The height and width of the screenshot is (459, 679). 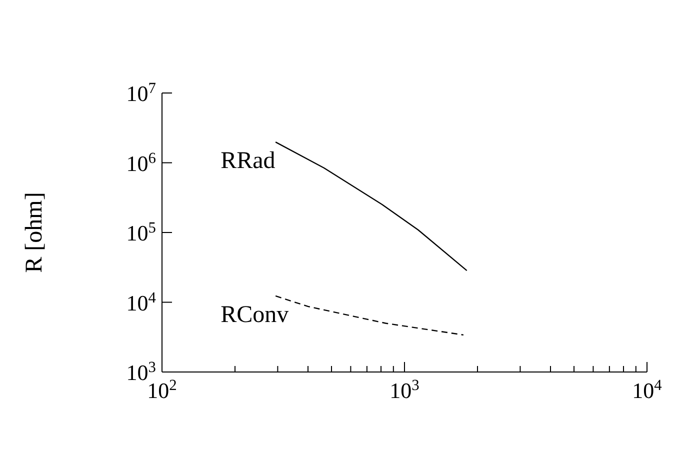 I want to click on y-tick-label: 10$^{5}$, so click(x=141, y=232).